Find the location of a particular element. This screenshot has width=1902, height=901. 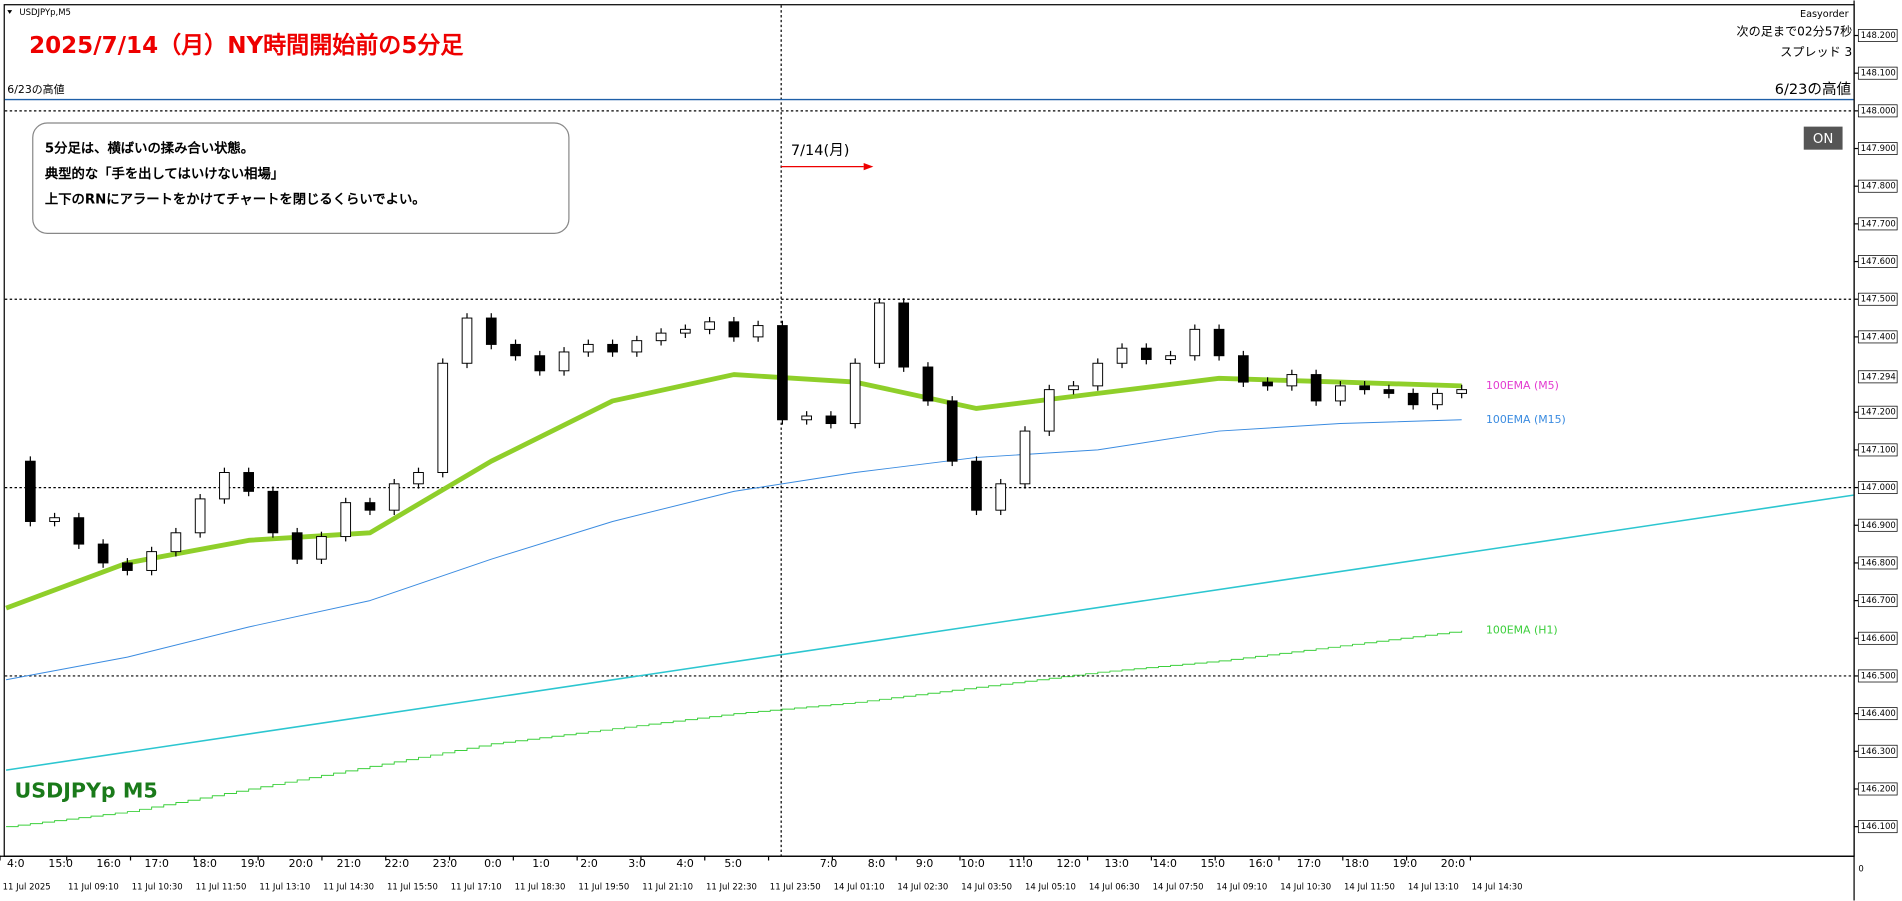

spread: スプレッド 3 is located at coordinates (1816, 52).